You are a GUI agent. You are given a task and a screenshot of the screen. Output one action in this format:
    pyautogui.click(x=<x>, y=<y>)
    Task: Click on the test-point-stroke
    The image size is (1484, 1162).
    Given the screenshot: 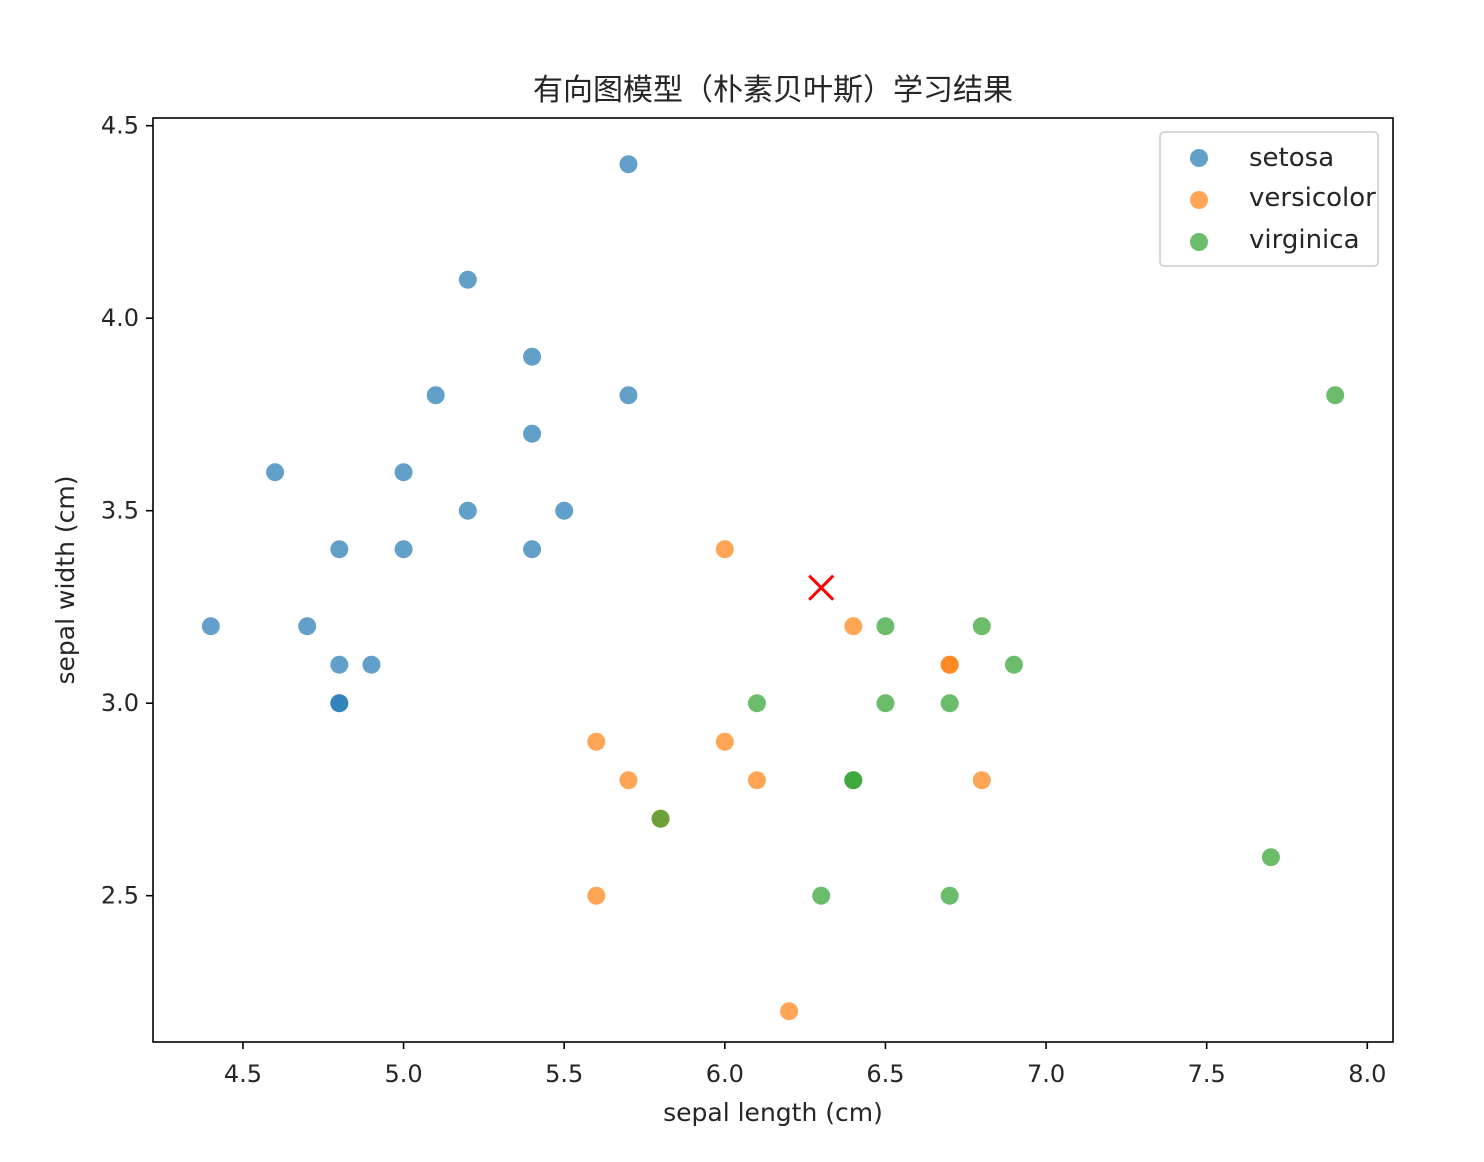 What is the action you would take?
    pyautogui.click(x=821, y=587)
    